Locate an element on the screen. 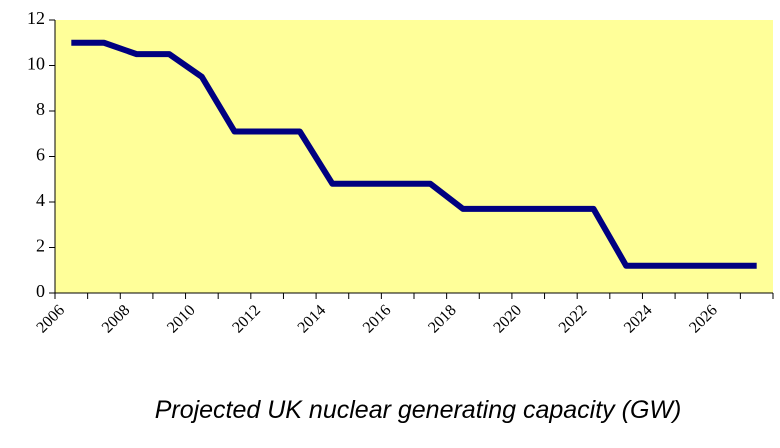 The width and height of the screenshot is (780, 448). y-tick-label: 4 is located at coordinates (40, 200).